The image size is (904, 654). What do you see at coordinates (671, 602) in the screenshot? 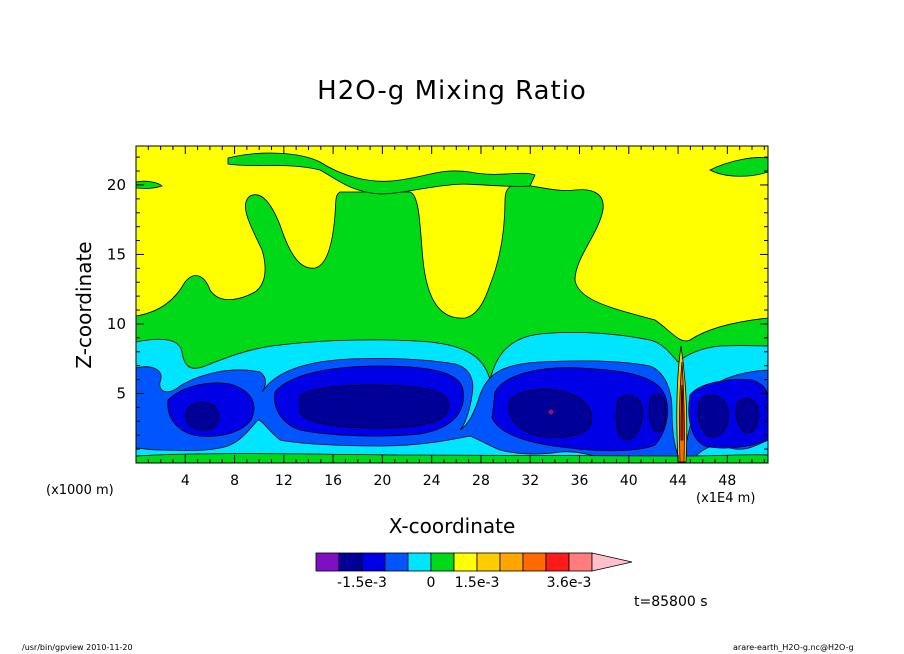
I see `time-label: t=85800 s` at bounding box center [671, 602].